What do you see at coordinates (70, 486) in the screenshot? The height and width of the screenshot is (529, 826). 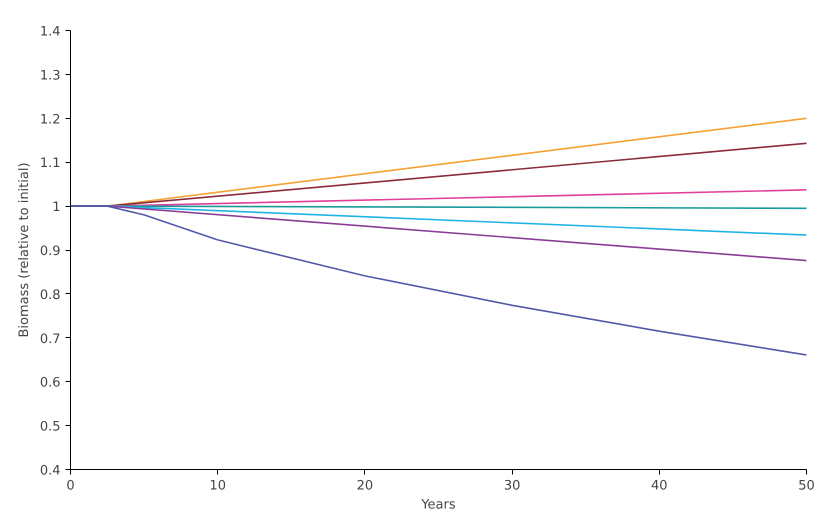 I see `x-tick-label: 0` at bounding box center [70, 486].